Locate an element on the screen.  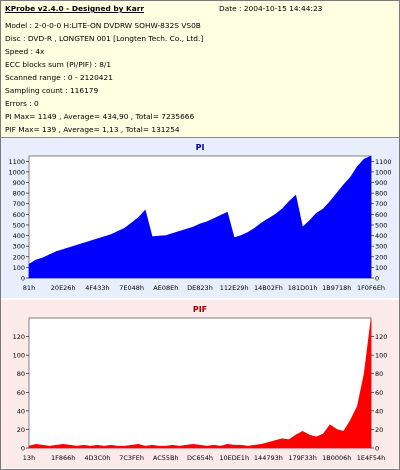
pi-ytick-label-left: 900 is located at coordinates (19, 183).